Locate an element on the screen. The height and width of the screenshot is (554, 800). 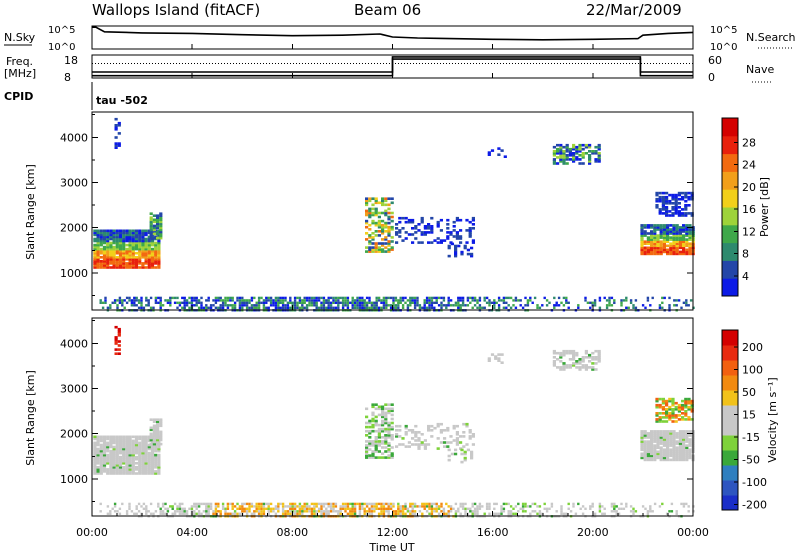
colorbar-tick-label: -15 is located at coordinates (751, 437).